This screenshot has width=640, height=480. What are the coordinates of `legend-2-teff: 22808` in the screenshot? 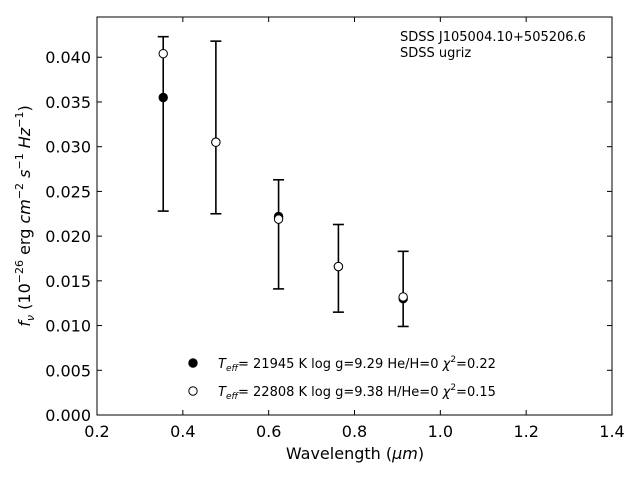 It's located at (273, 392).